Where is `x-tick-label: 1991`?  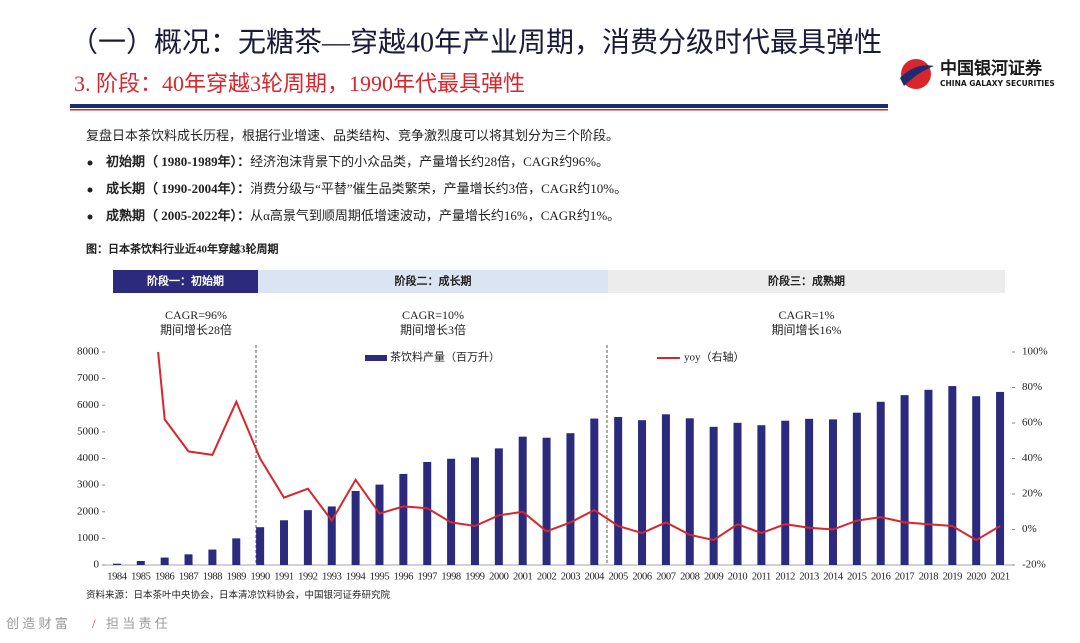
x-tick-label: 1991 is located at coordinates (284, 576).